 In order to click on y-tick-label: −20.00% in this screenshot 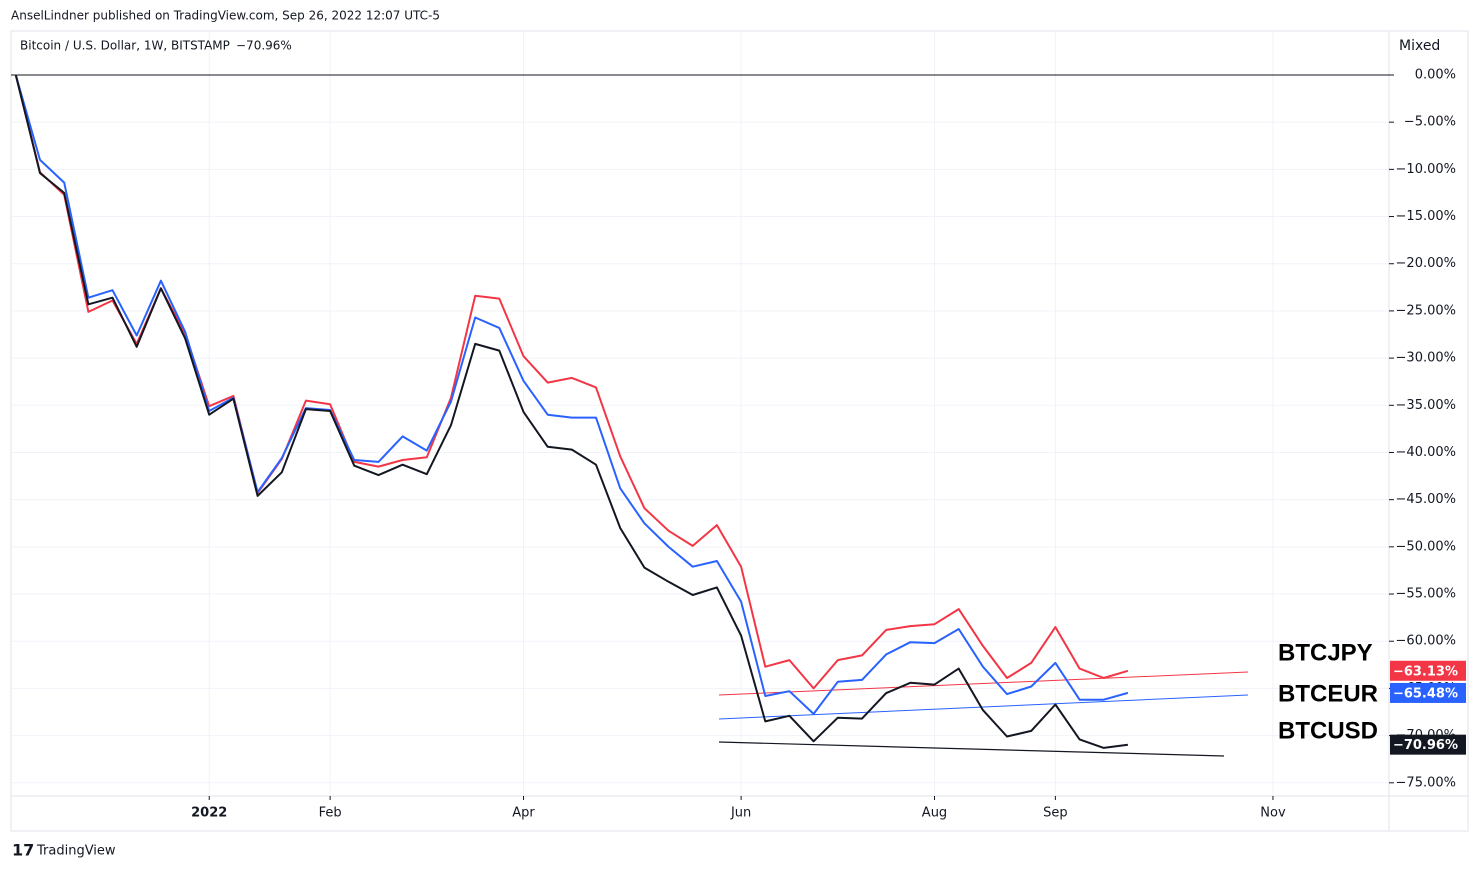, I will do `click(1426, 263)`.